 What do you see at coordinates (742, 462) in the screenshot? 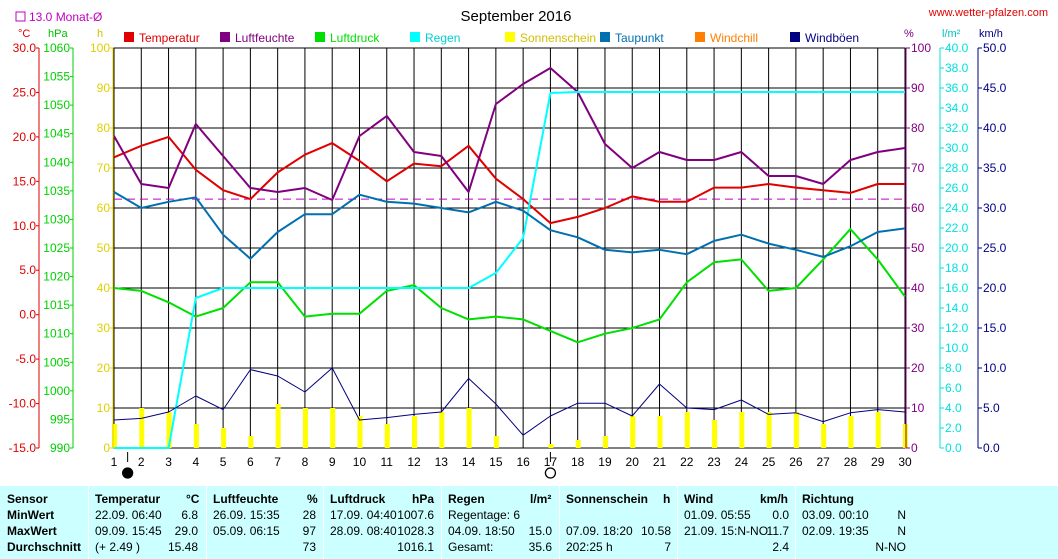
I see `x-tick-label: 24` at bounding box center [742, 462].